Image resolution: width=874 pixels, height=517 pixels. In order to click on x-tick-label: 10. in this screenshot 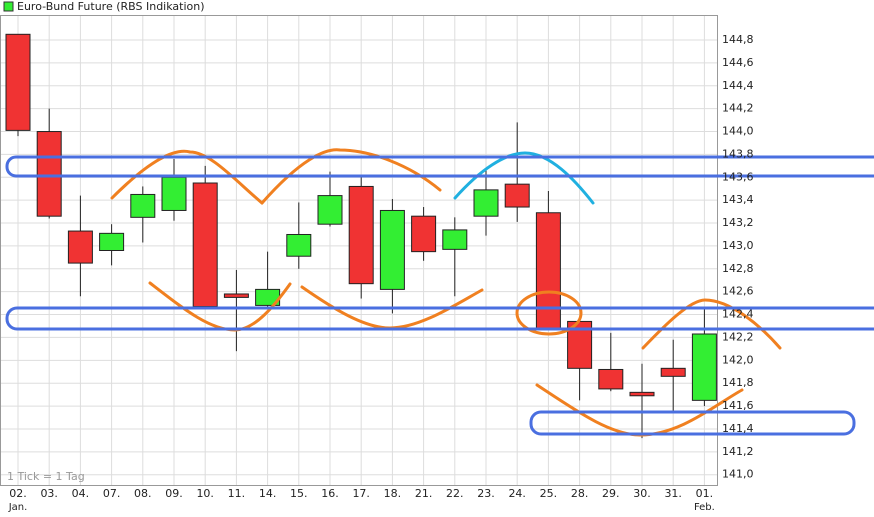, I will do `click(205, 493)`.